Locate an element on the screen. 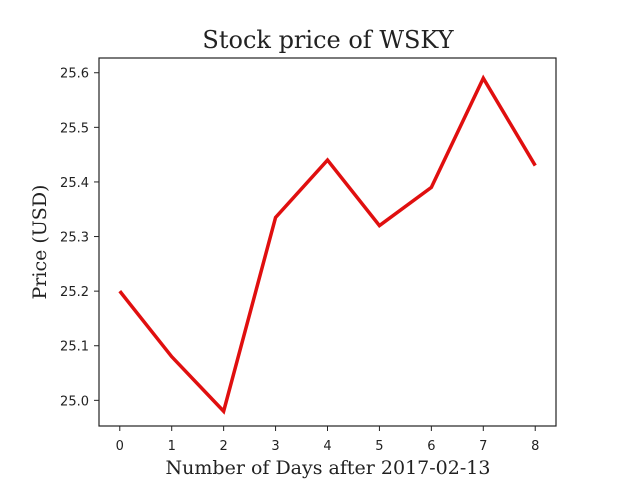 This screenshot has height=480, width=640. y-tick-label: 25.3 is located at coordinates (74, 238).